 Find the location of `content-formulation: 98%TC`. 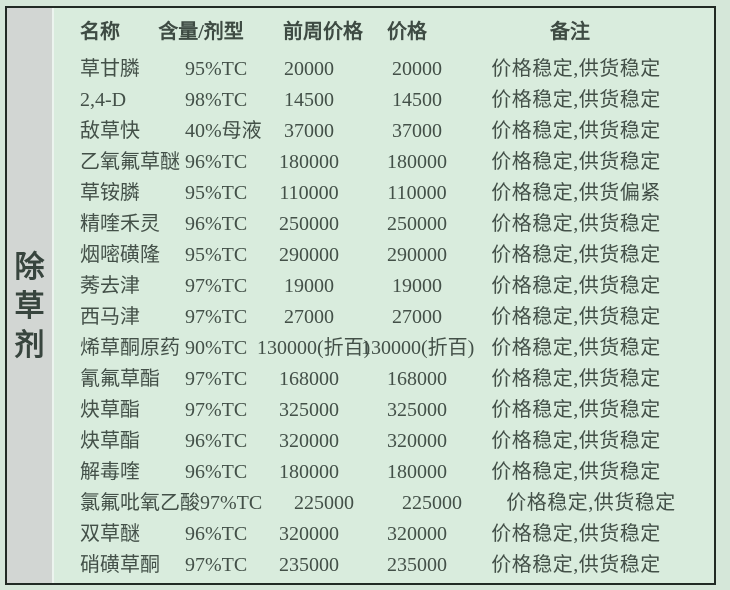

content-formulation: 98%TC is located at coordinates (216, 100).